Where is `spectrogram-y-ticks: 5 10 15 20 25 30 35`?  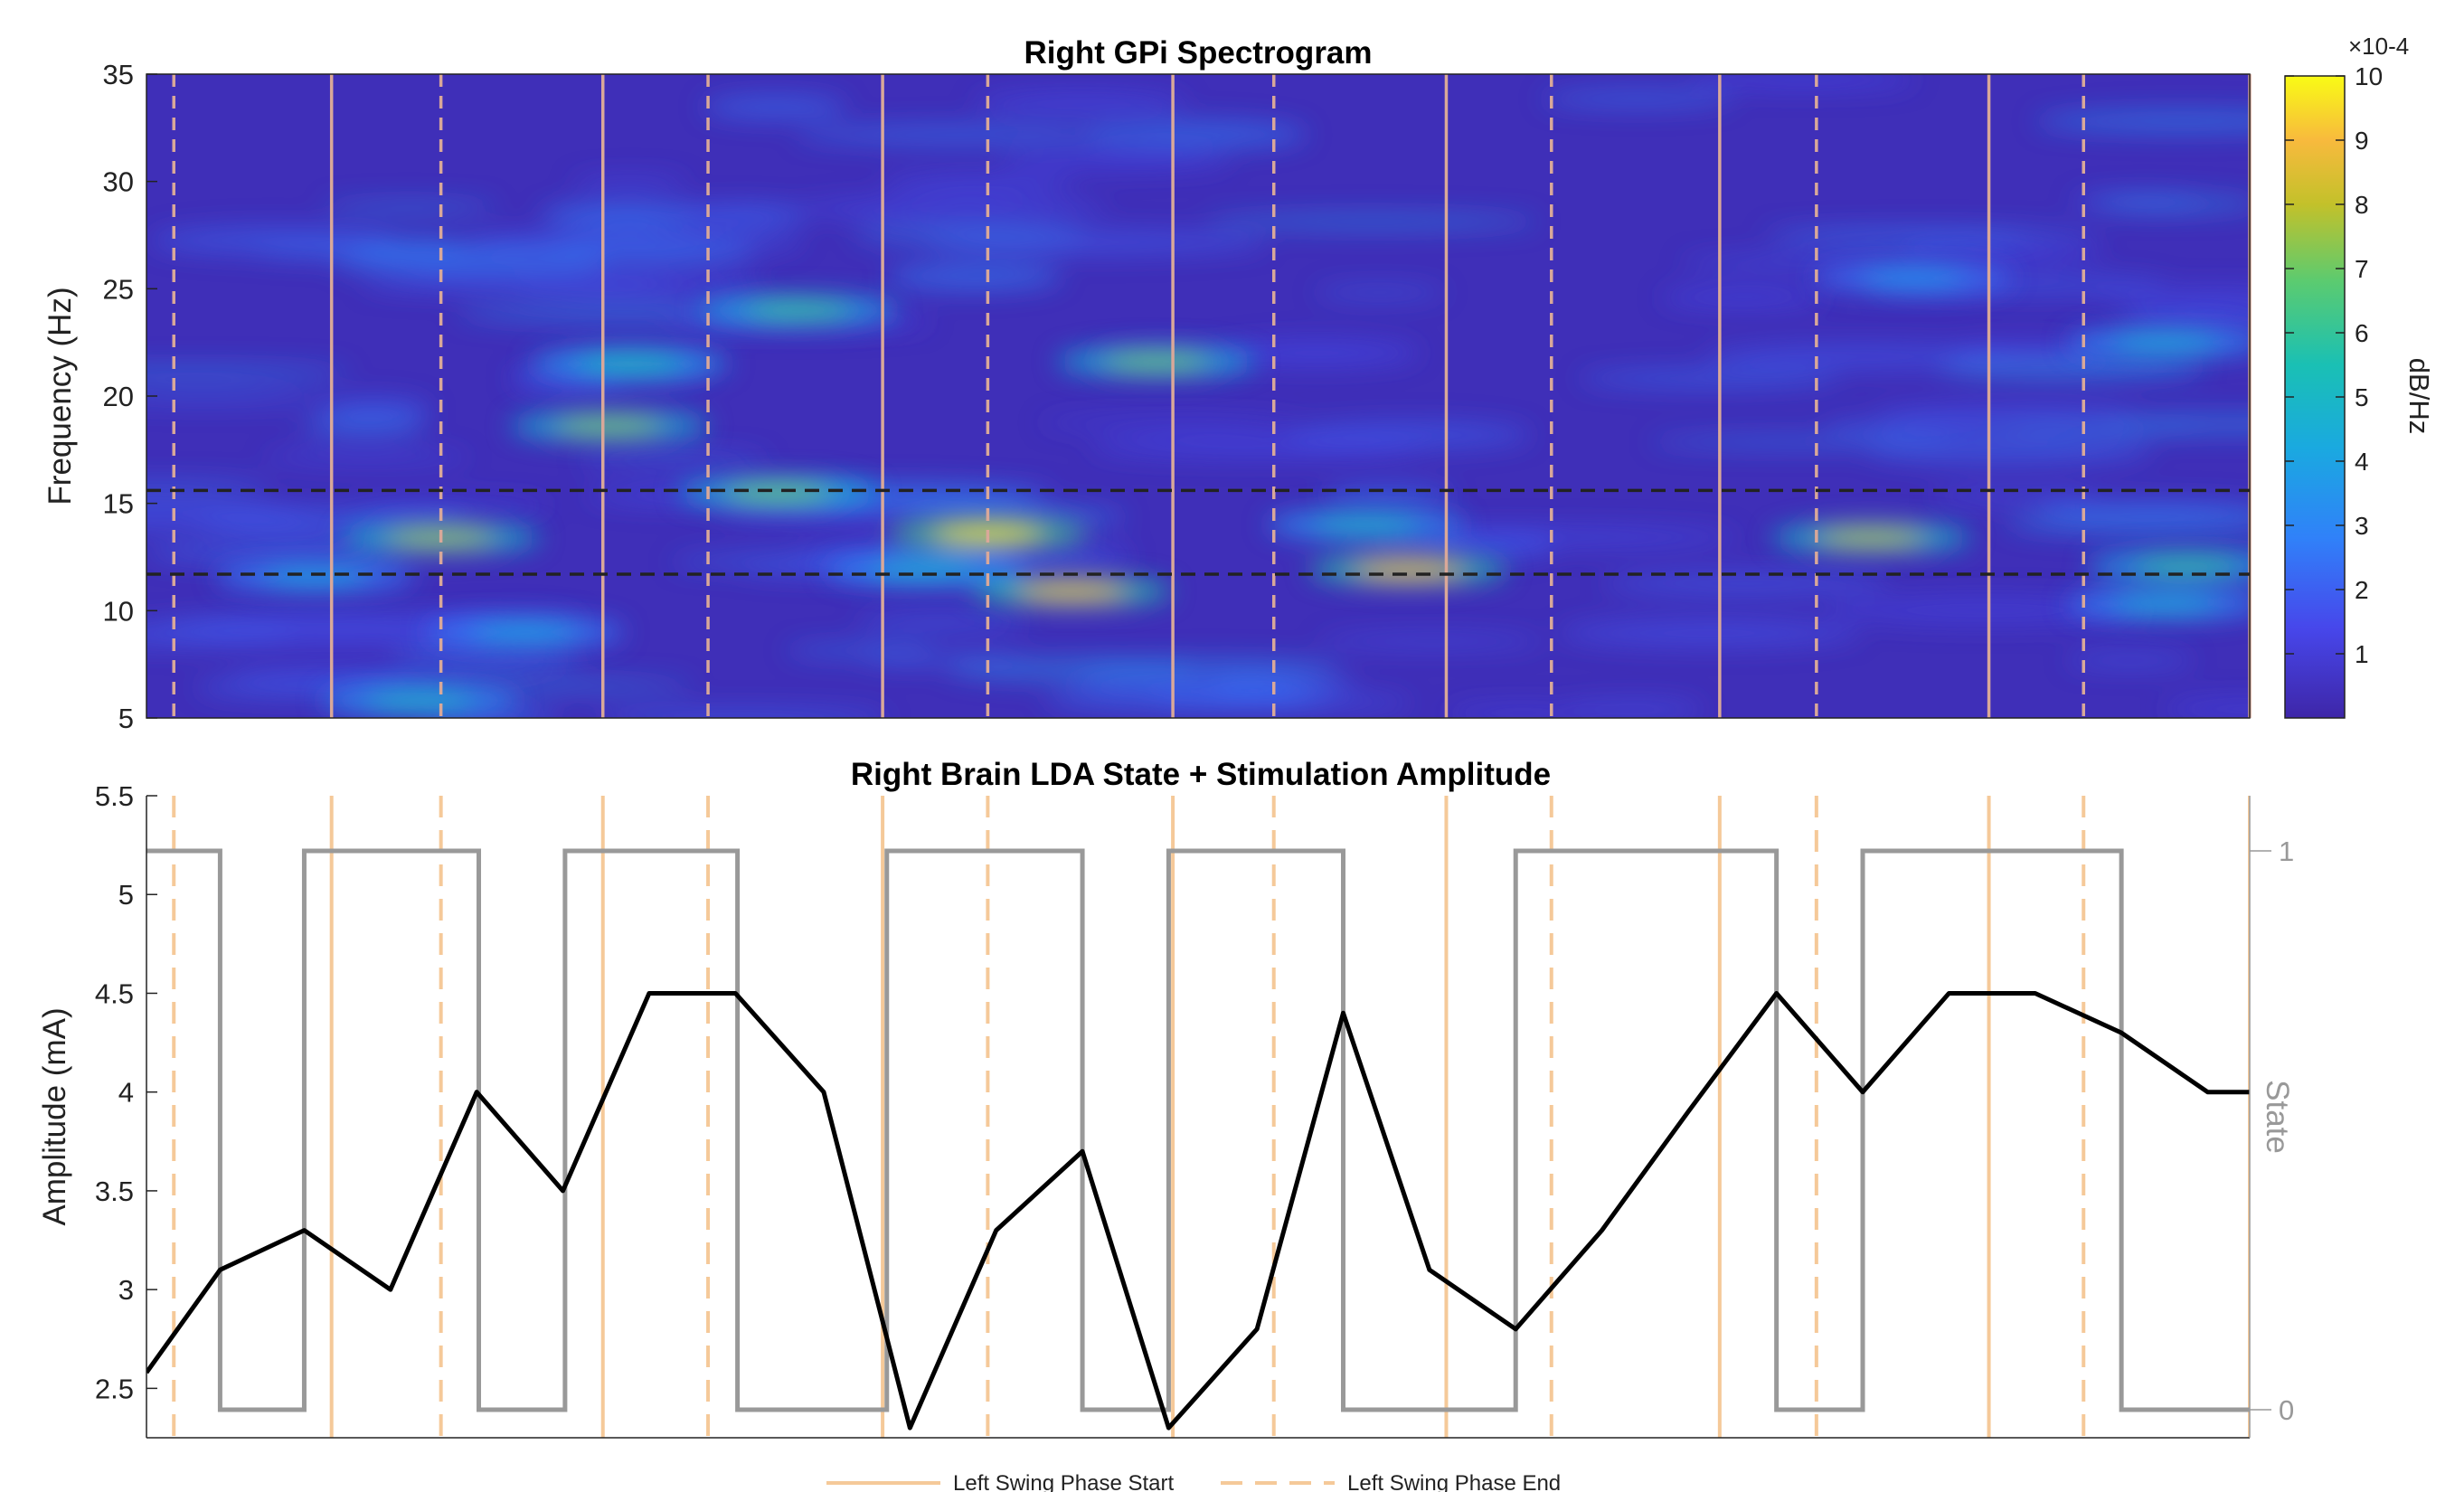 spectrogram-y-ticks: 5 10 15 20 25 30 35 is located at coordinates (130, 396).